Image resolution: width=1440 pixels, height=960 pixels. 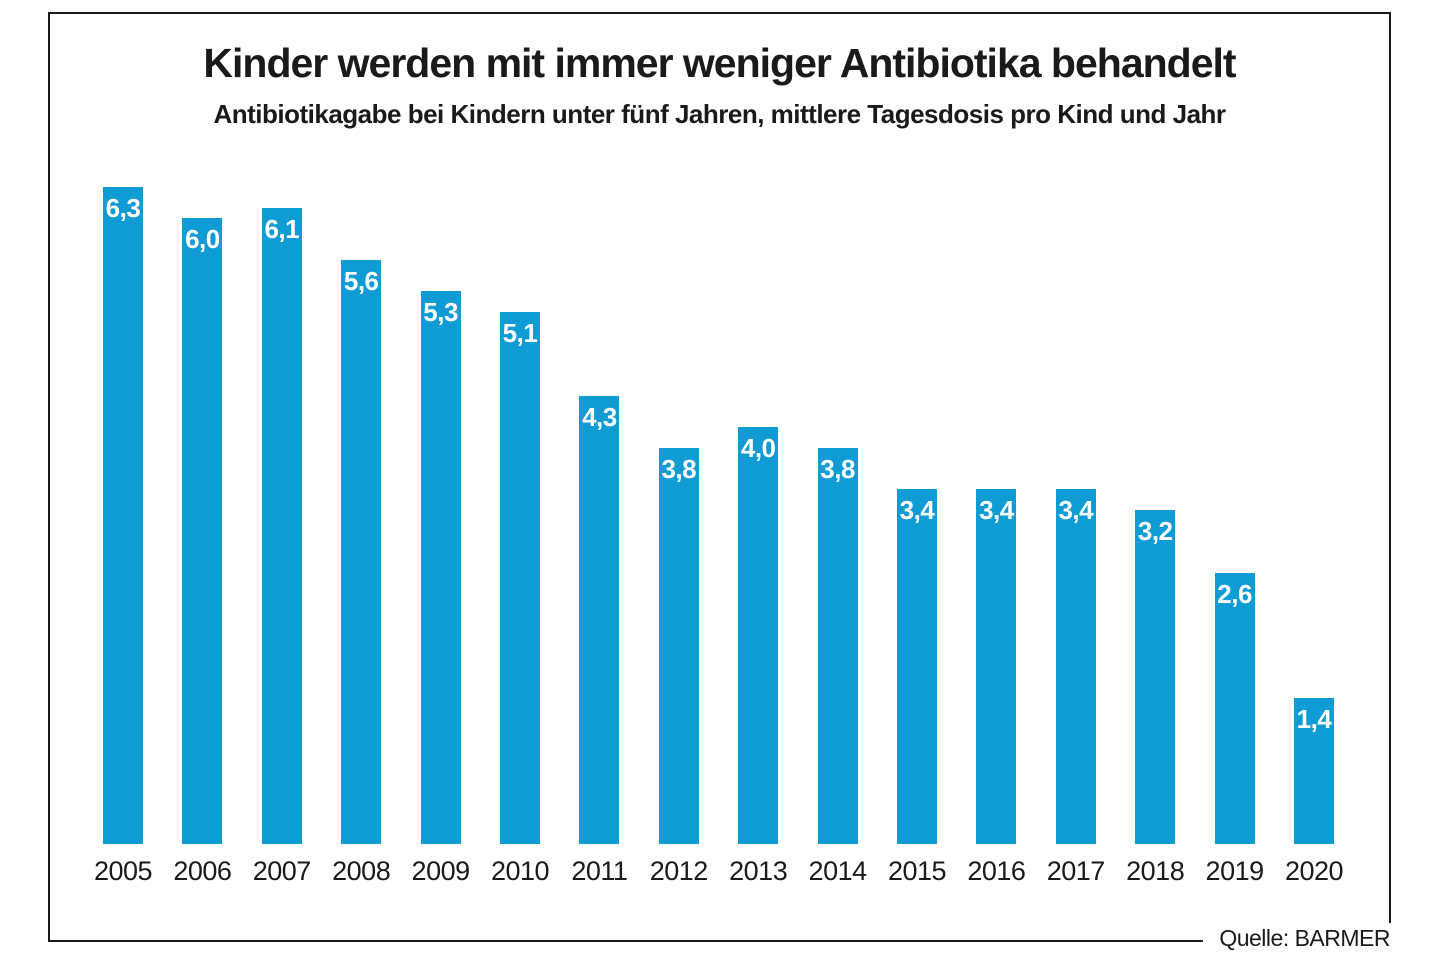 What do you see at coordinates (996, 666) in the screenshot?
I see `bar-2016: 3,4` at bounding box center [996, 666].